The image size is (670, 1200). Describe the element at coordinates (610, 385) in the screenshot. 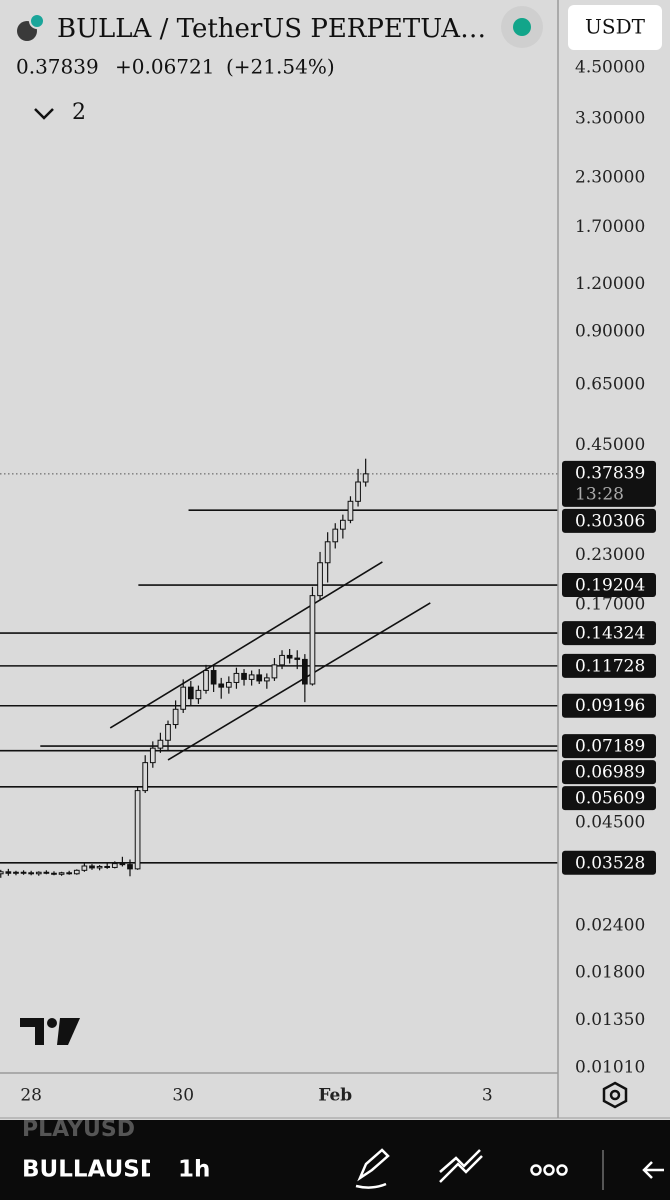

I see `y-tick-label: 0.65000` at that location.